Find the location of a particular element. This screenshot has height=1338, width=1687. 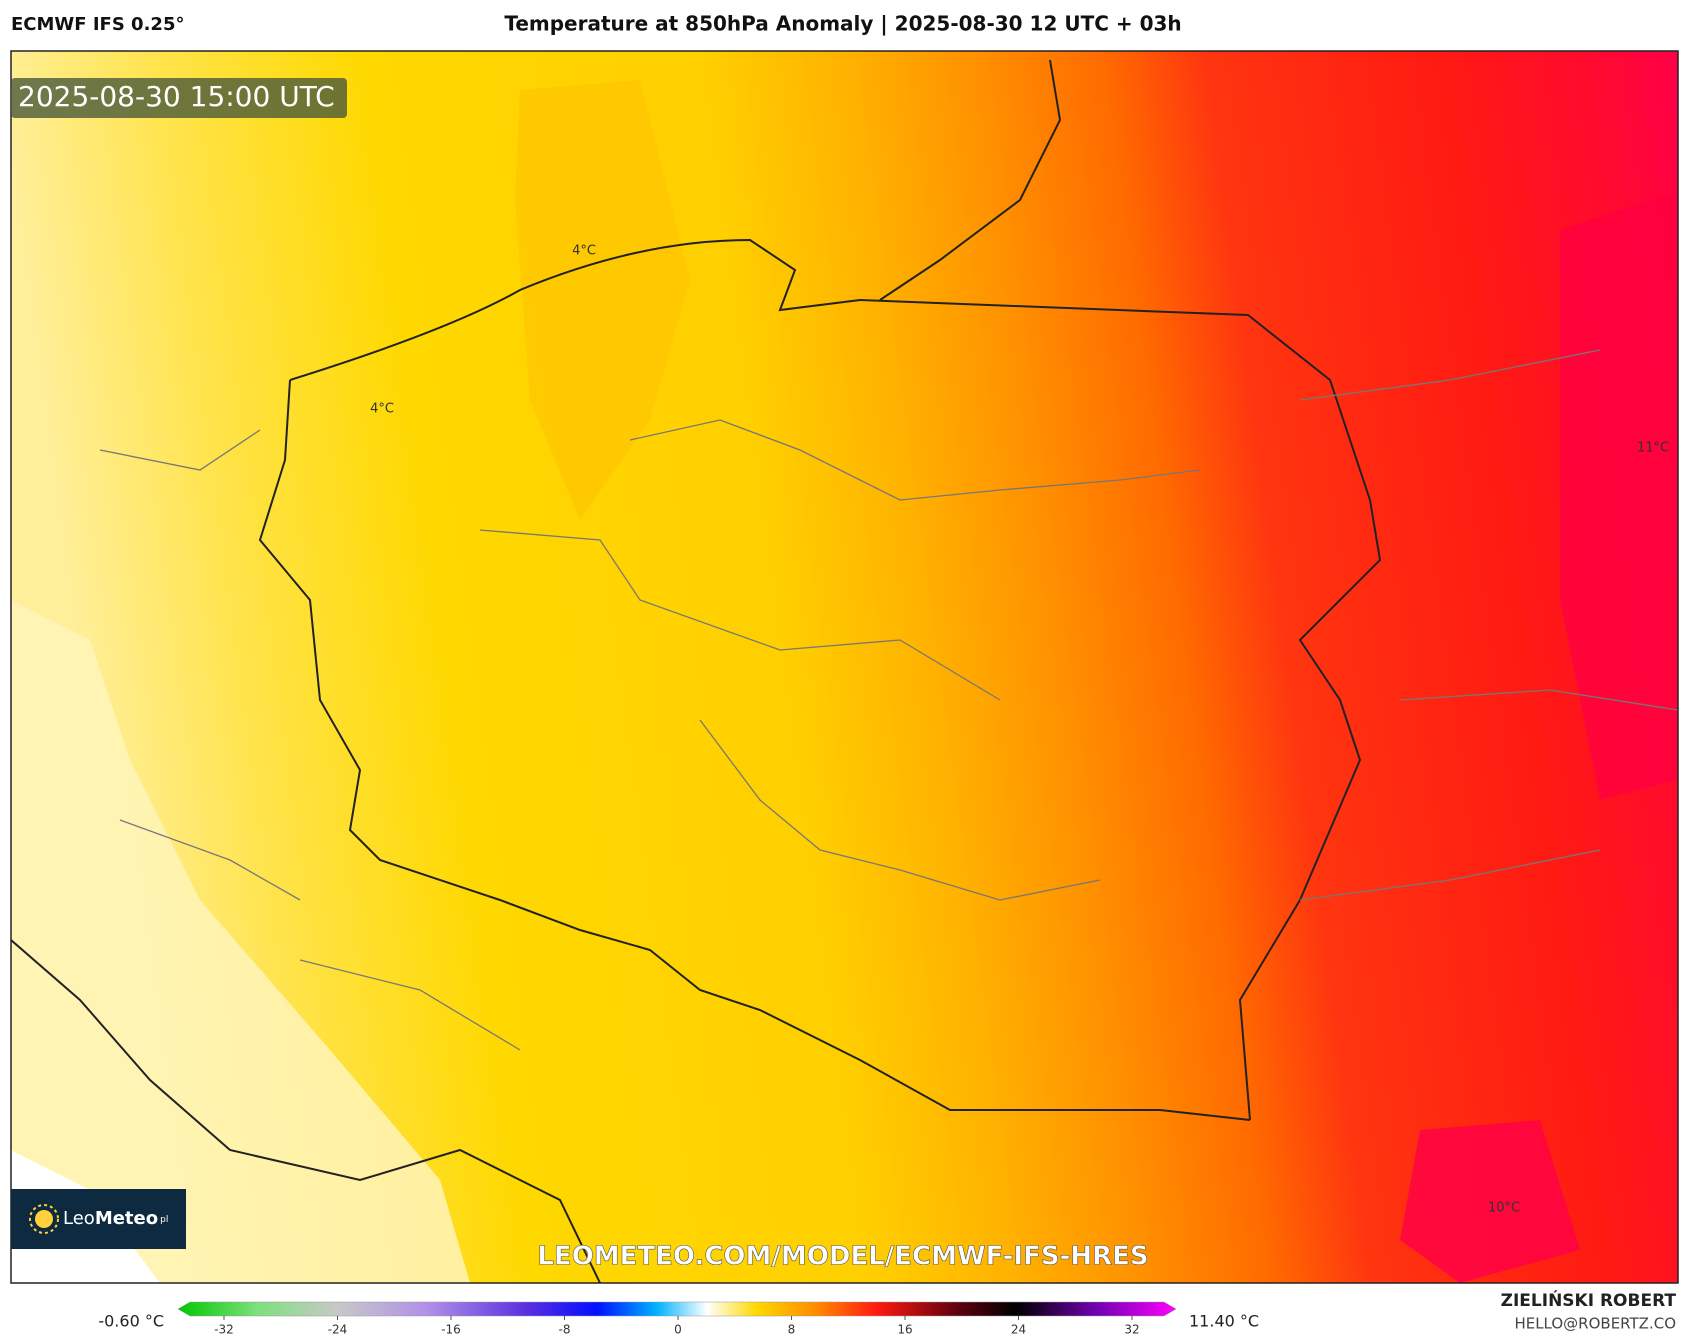

colorbar-tick-label: 0 is located at coordinates (678, 1330).